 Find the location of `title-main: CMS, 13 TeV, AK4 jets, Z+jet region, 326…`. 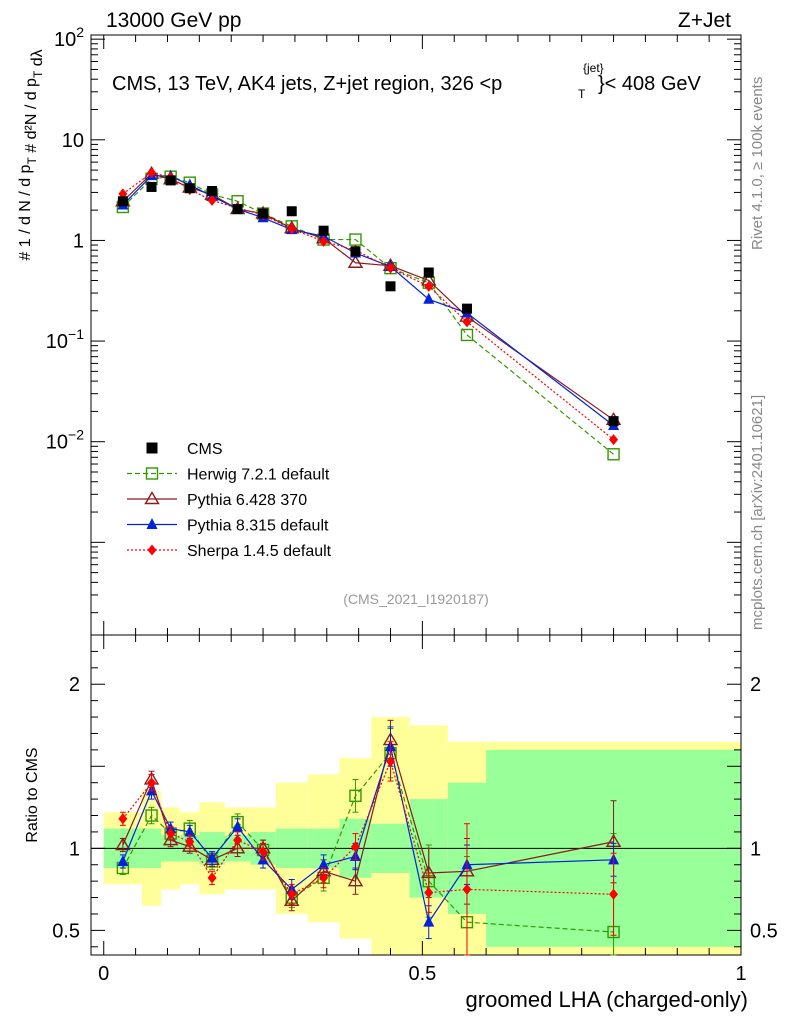

title-main: CMS, 13 TeV, AK4 jets, Z+jet region, 326… is located at coordinates (307, 84).